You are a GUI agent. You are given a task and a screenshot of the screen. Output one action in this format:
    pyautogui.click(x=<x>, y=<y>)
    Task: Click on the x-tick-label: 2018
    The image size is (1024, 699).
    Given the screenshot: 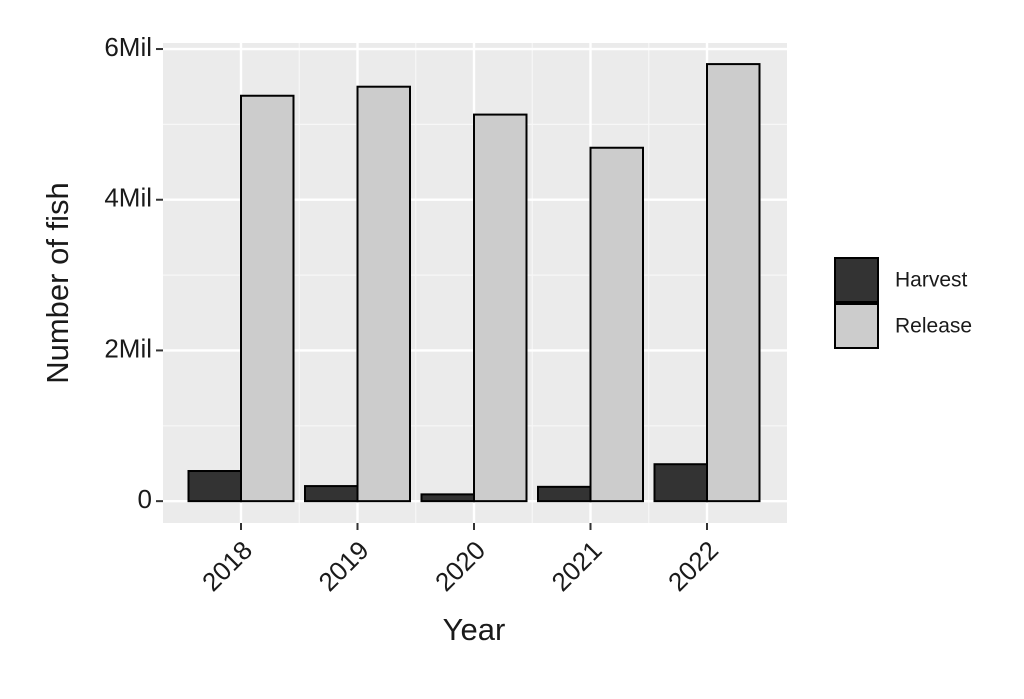 What is the action you would take?
    pyautogui.click(x=227, y=566)
    